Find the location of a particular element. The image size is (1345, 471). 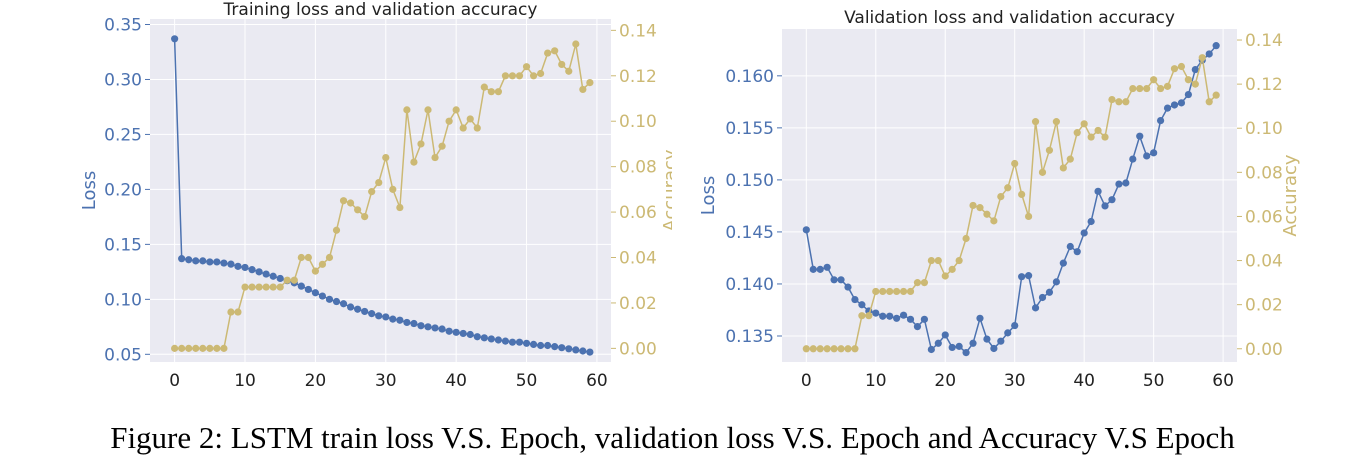

x-tick-label: 50 is located at coordinates (1154, 381).